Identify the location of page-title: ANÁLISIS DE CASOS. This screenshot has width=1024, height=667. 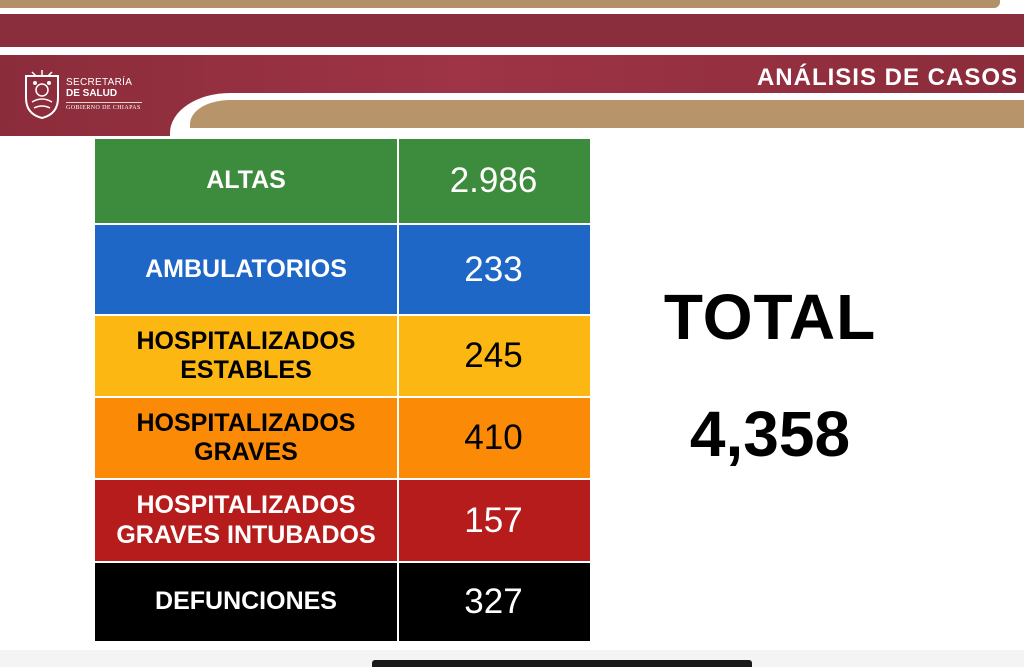
(887, 77).